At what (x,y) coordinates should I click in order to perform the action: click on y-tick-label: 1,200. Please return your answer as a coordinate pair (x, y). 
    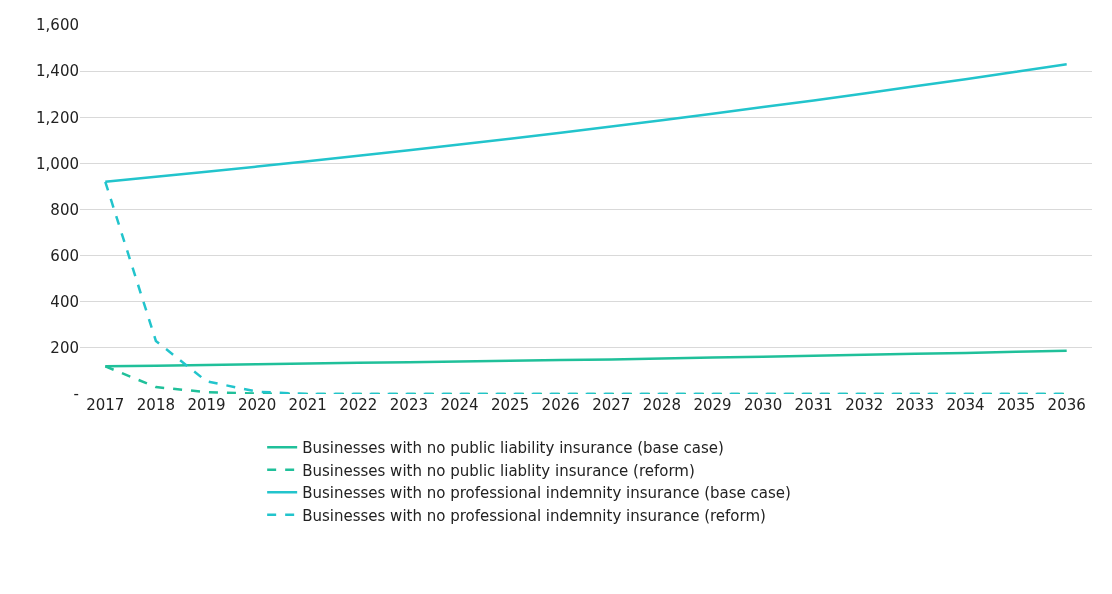
    Looking at the image, I should click on (57, 117).